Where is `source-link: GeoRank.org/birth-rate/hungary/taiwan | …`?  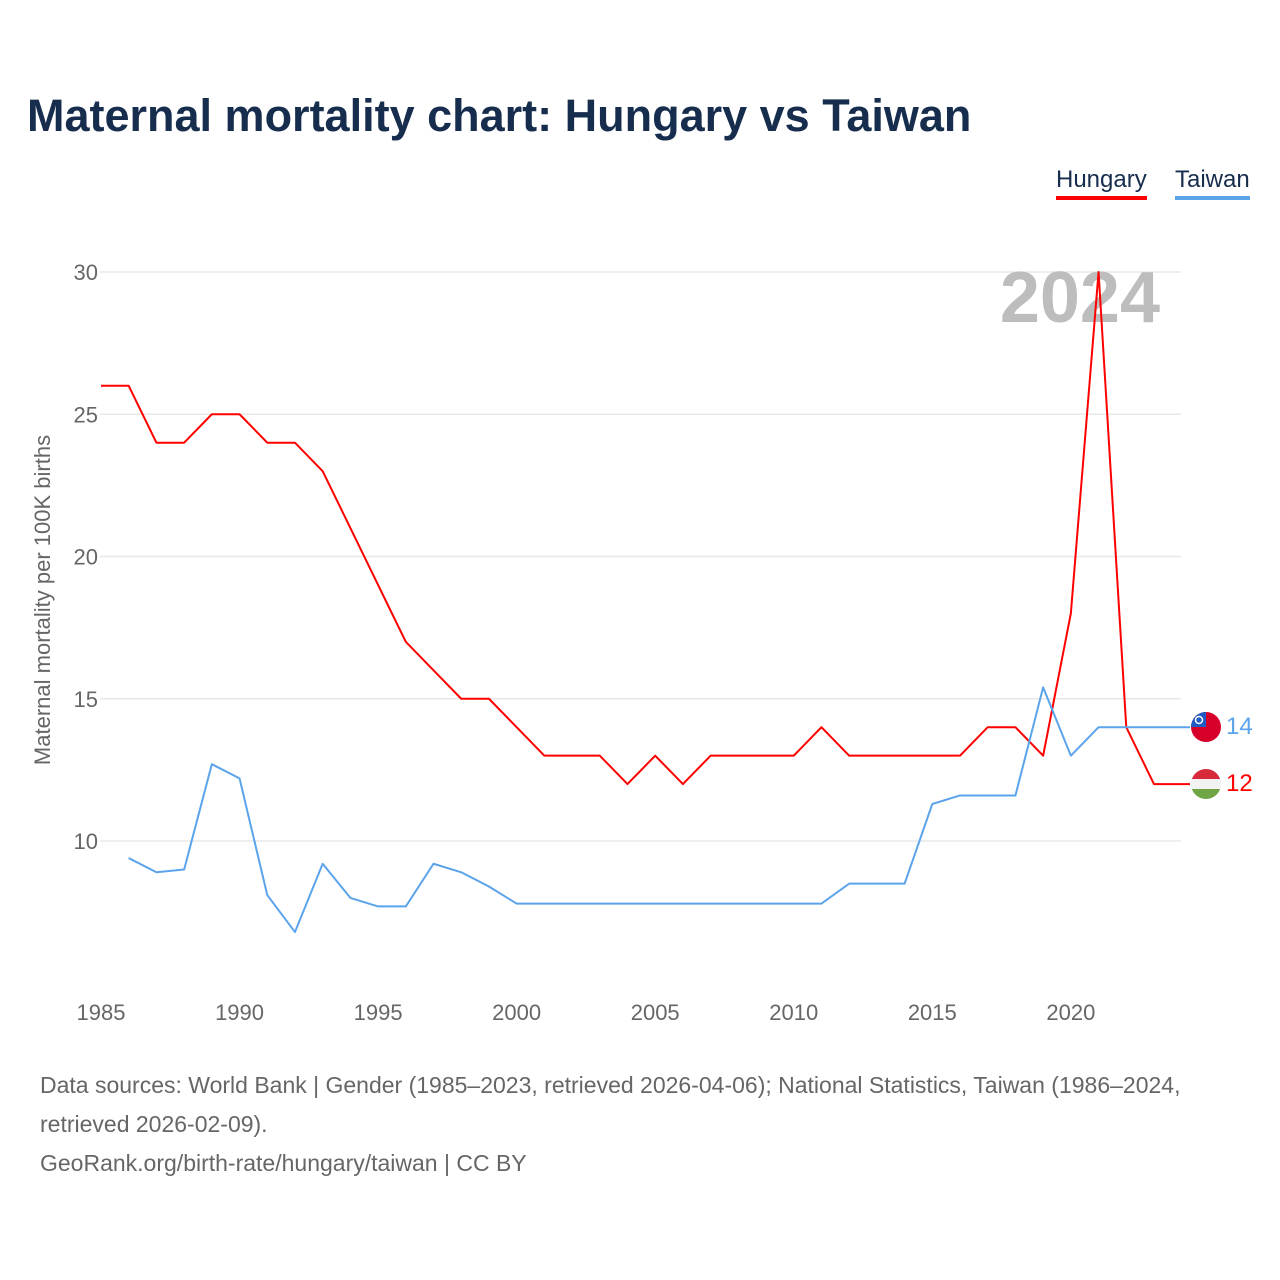 source-link: GeoRank.org/birth-rate/hungary/taiwan | … is located at coordinates (283, 1163).